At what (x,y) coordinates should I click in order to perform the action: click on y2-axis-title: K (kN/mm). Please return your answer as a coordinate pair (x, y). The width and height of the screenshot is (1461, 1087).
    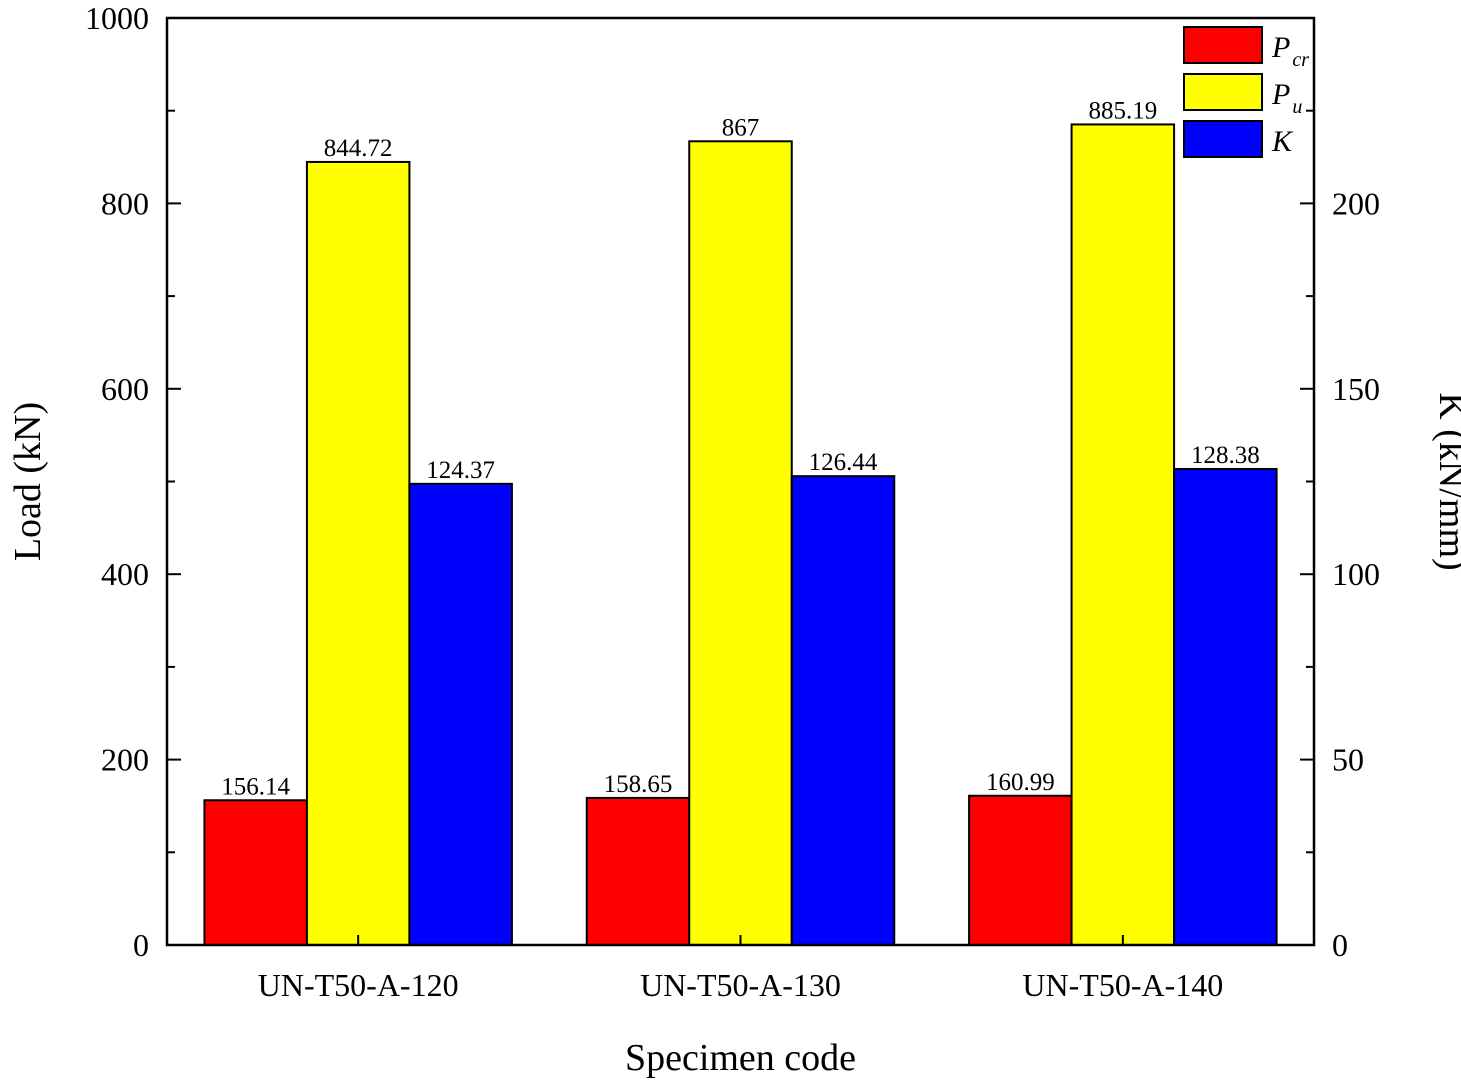
    Looking at the image, I should click on (1446, 481).